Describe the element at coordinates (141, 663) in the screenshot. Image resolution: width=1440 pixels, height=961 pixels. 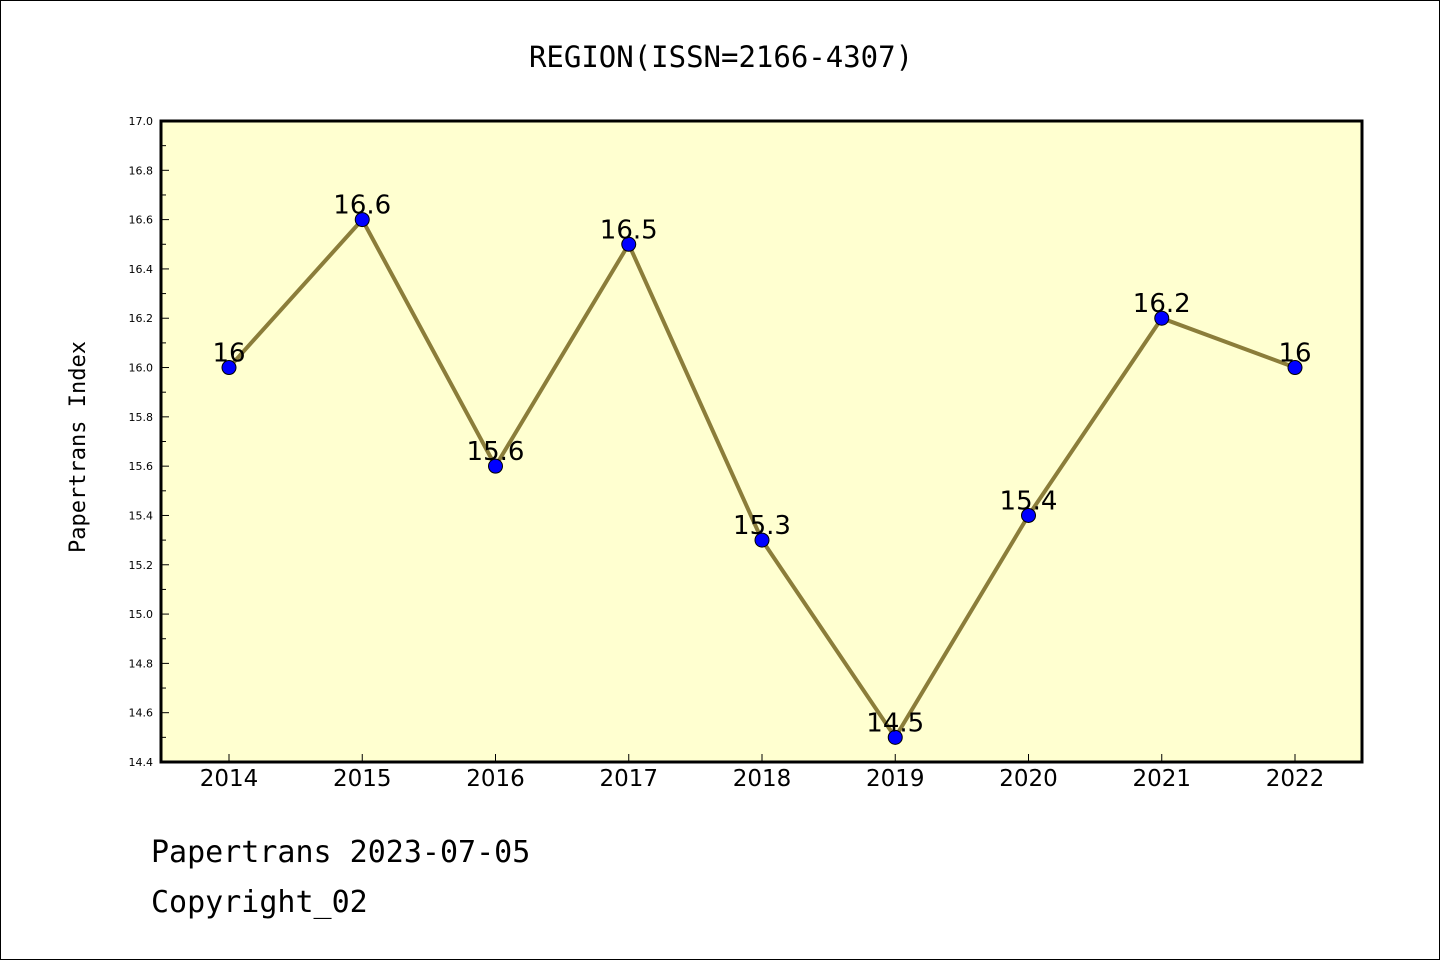
I see `y-tick-label: 14.8` at that location.